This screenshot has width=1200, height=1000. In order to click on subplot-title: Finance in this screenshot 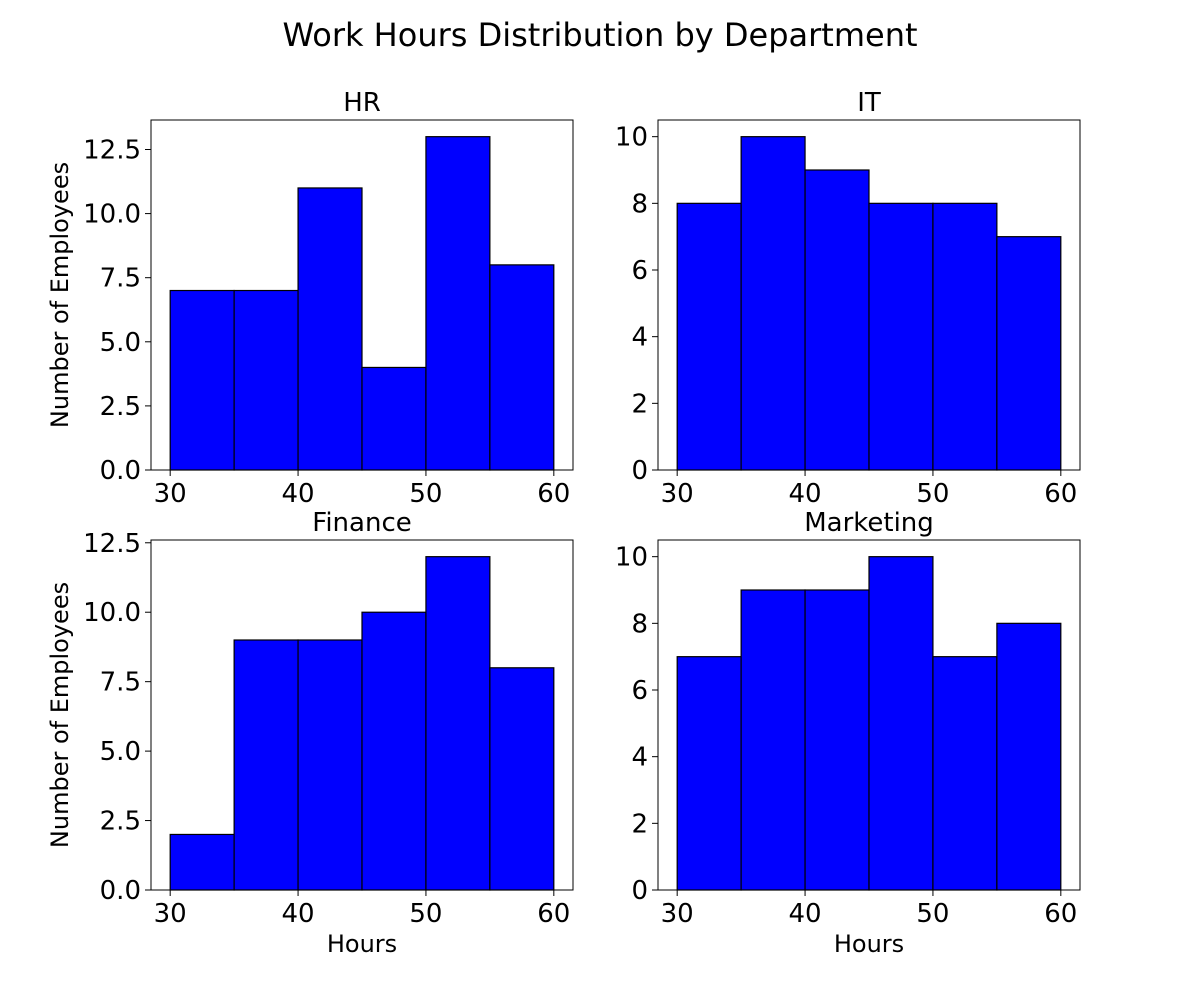, I will do `click(361, 523)`.